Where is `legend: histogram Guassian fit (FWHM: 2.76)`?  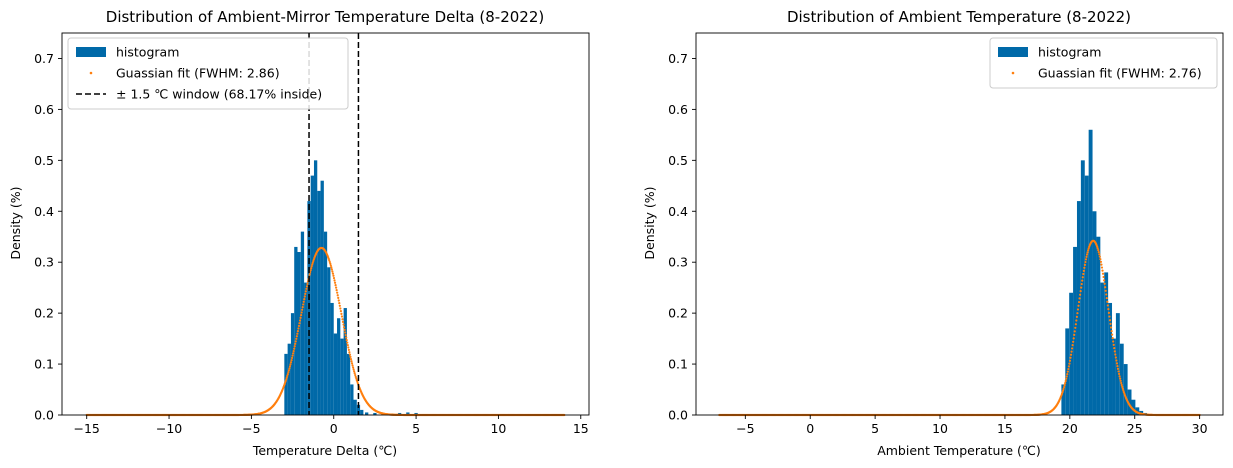 legend: histogram Guassian fit (FWHM: 2.76) is located at coordinates (1103, 63).